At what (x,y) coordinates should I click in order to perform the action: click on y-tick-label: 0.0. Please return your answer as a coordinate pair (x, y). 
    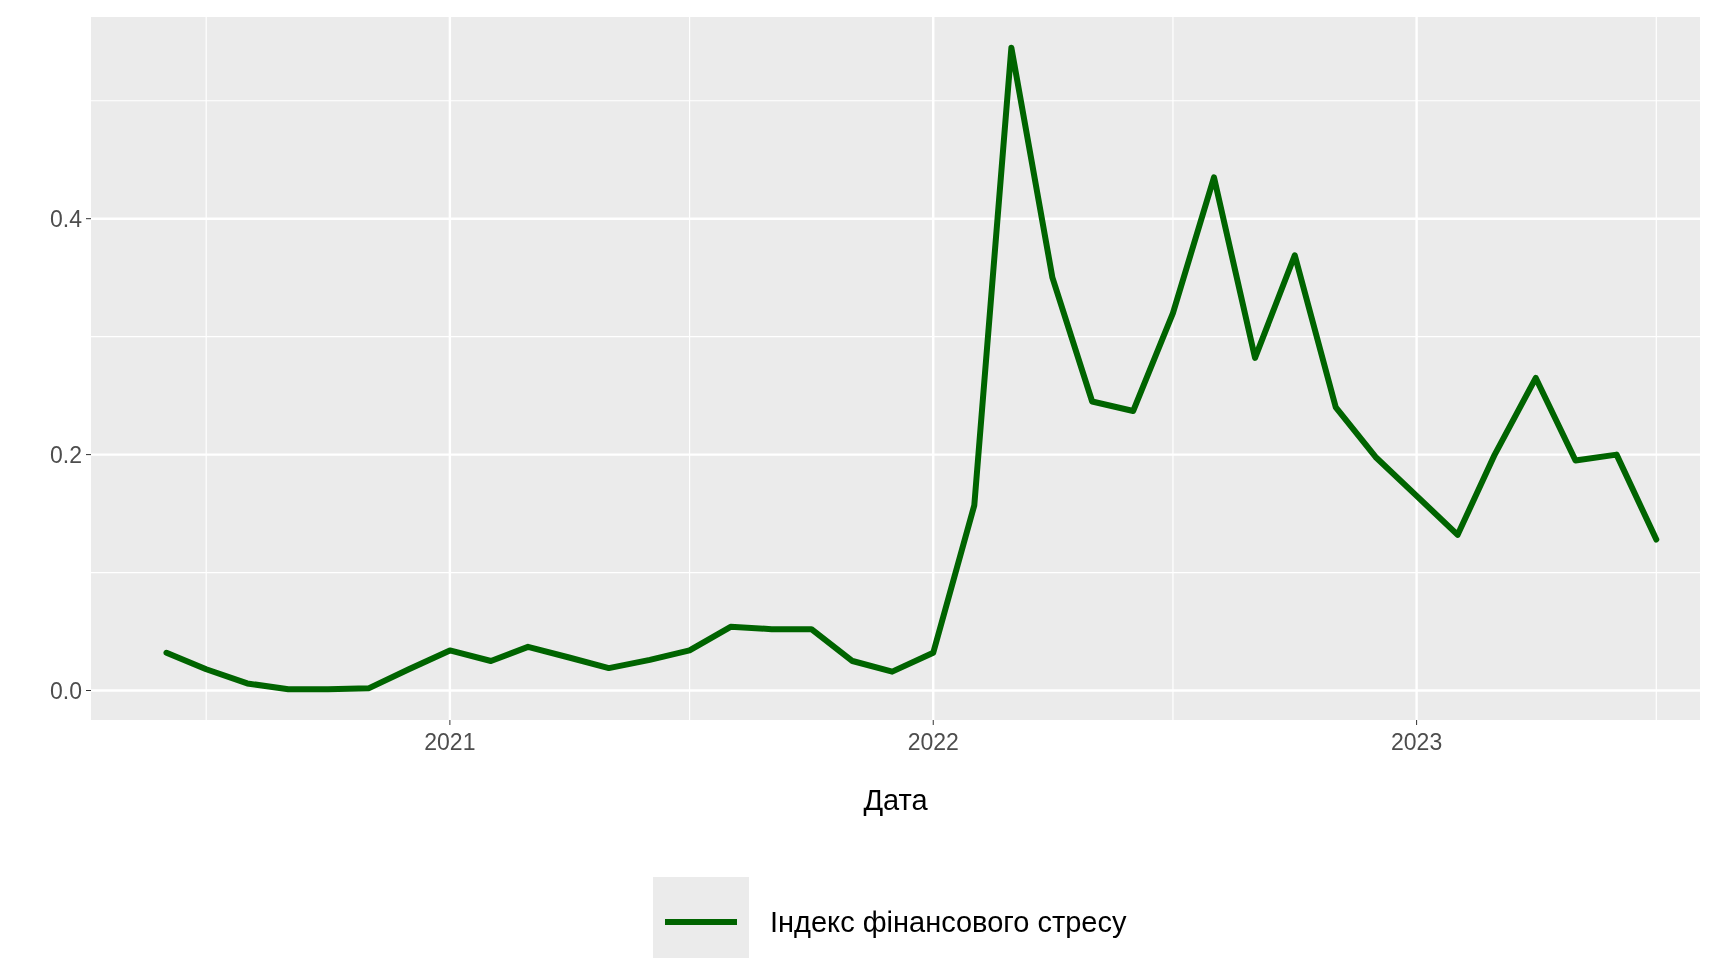
    Looking at the image, I should click on (66, 690).